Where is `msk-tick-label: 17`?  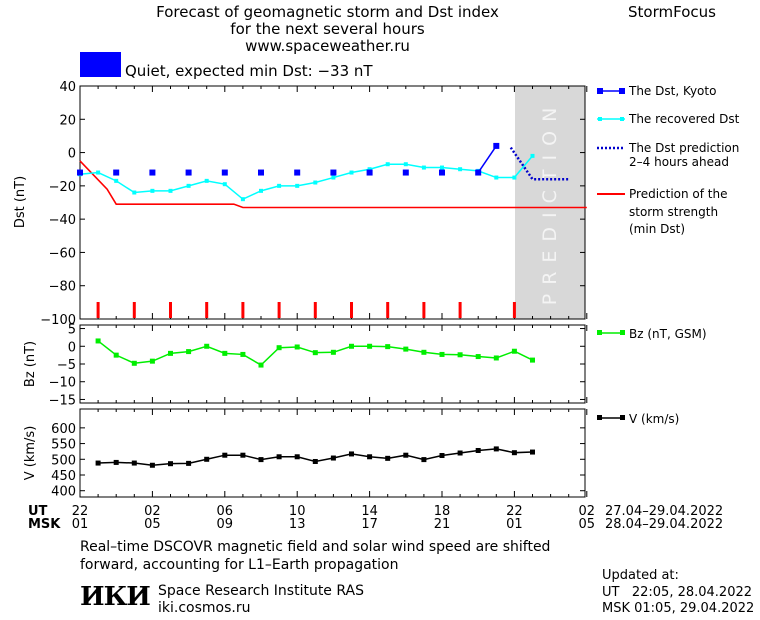
msk-tick-label: 17 is located at coordinates (369, 524).